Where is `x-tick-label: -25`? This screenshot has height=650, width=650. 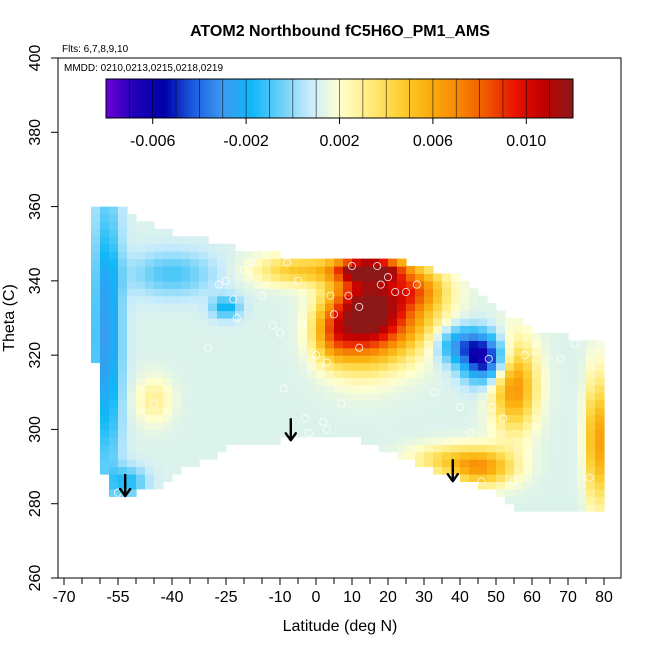 x-tick-label: -25 is located at coordinates (225, 597).